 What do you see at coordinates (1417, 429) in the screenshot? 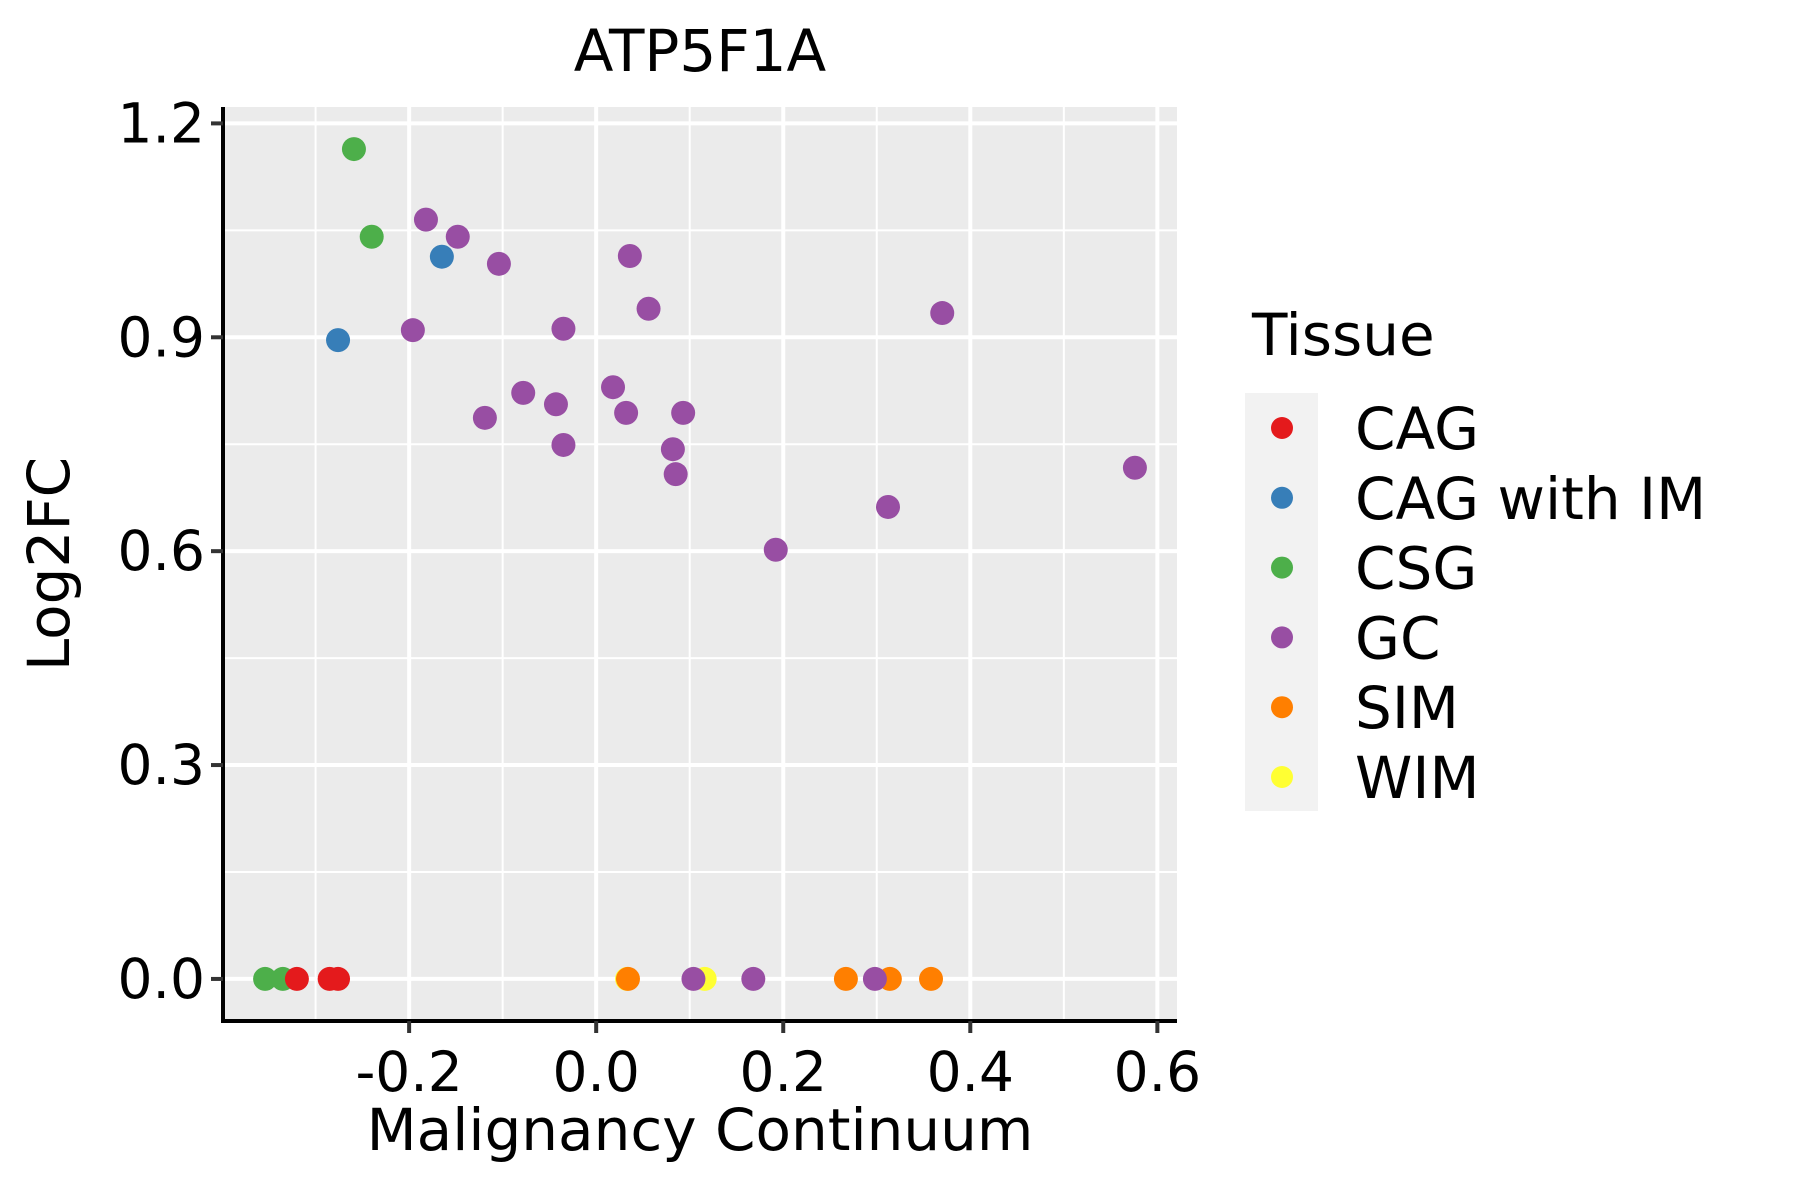
I see `legend-label: CAG` at bounding box center [1417, 429].